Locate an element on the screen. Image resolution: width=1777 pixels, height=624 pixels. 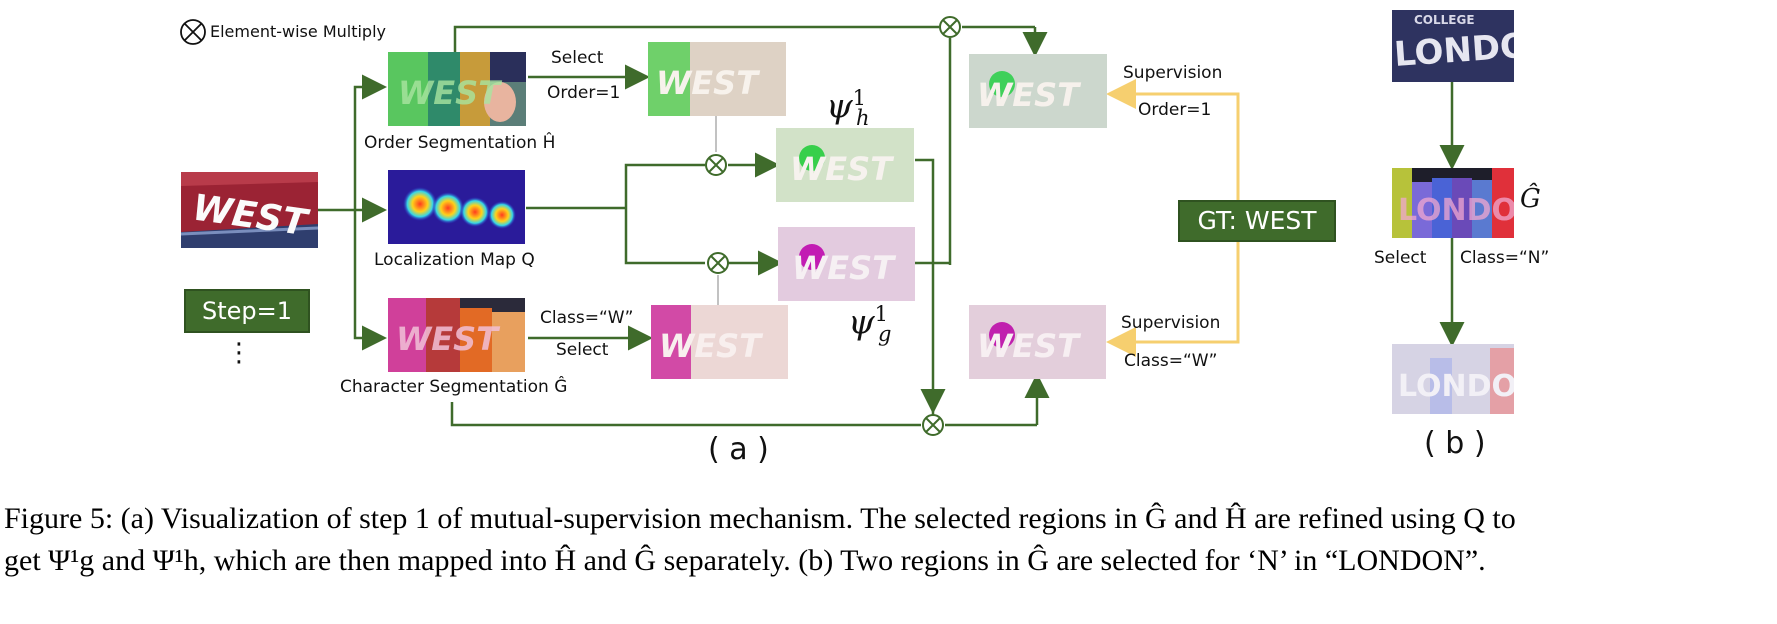
order-seg-label: Order Segmentation Ĥ is located at coordinates (460, 143).